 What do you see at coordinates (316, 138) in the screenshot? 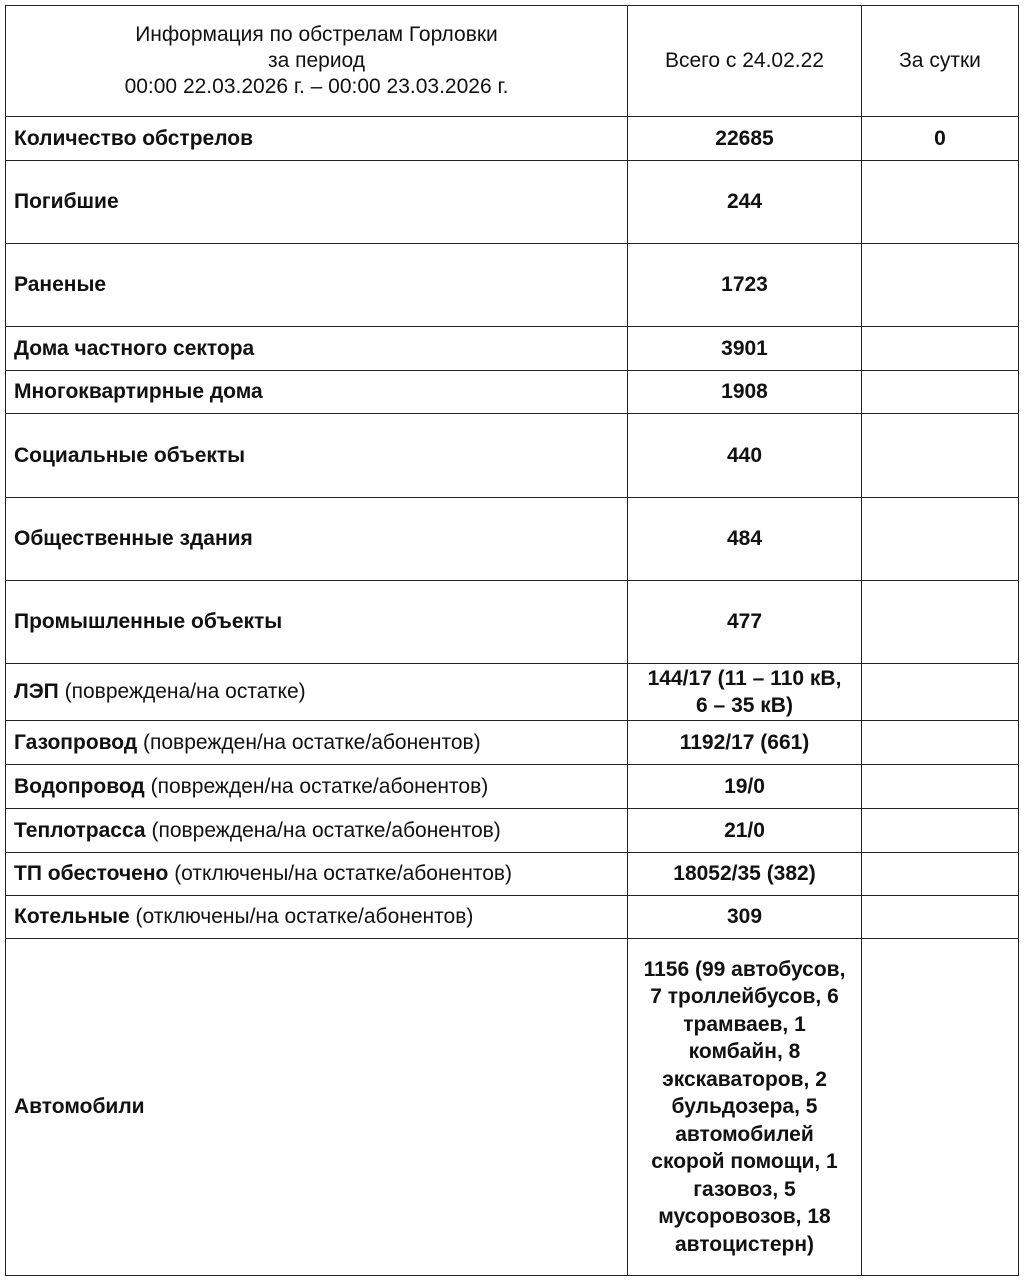
I see `row-label: Количество обстрелов` at bounding box center [316, 138].